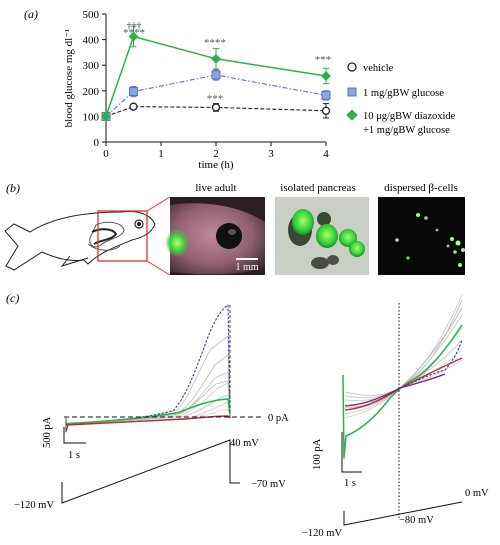  What do you see at coordinates (158, 268) in the screenshot?
I see `zoom-line-bottom` at bounding box center [158, 268].